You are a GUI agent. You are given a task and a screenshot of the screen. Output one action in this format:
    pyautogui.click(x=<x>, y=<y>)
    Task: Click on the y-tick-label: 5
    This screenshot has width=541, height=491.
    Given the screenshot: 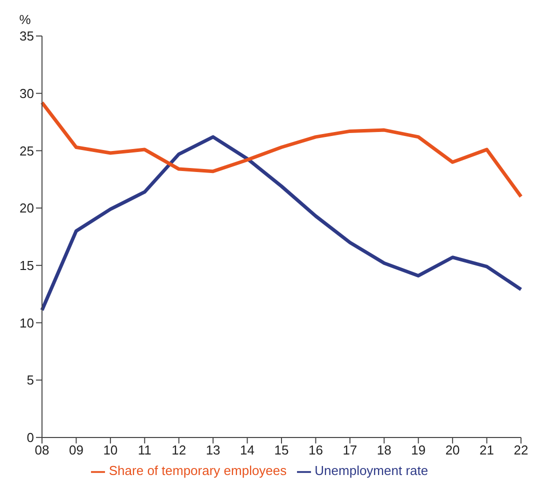 What is the action you would take?
    pyautogui.click(x=30, y=380)
    